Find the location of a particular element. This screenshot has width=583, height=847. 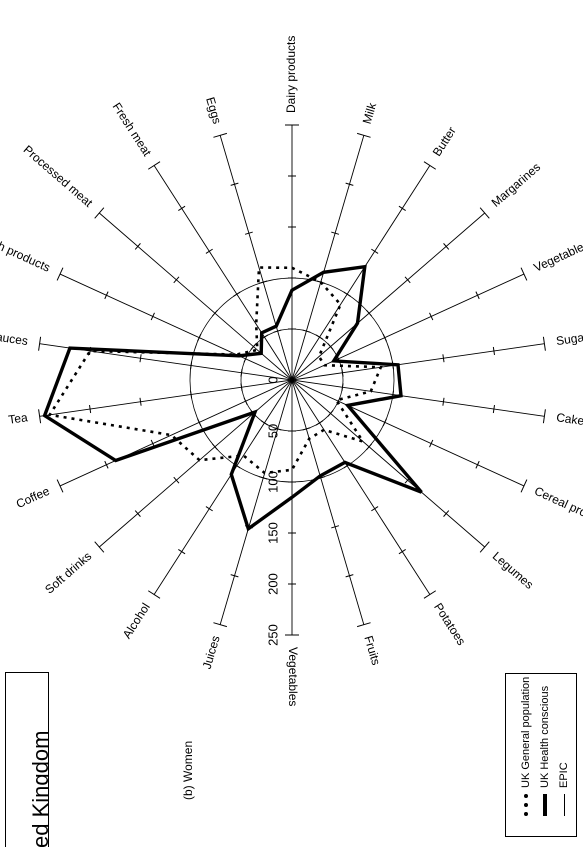

category-label: Coffee is located at coordinates (33, 497).